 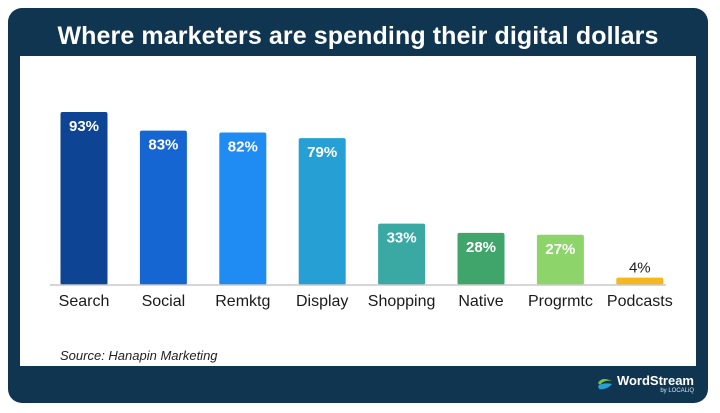 I want to click on value-label: 83%, so click(x=163, y=145).